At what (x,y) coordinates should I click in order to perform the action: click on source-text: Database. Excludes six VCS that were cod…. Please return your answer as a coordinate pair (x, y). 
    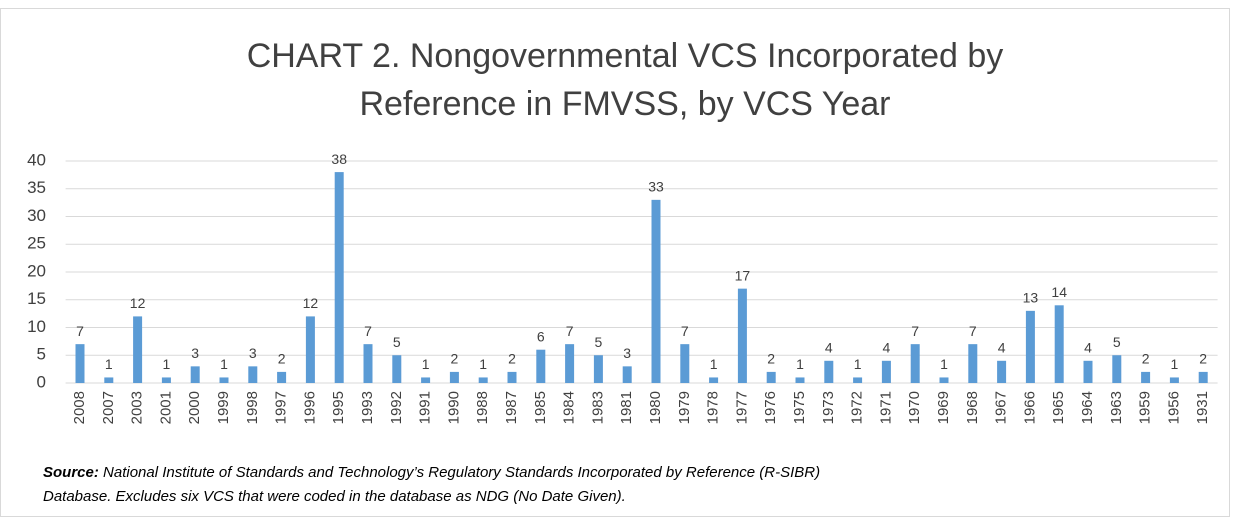
    Looking at the image, I should click on (334, 496).